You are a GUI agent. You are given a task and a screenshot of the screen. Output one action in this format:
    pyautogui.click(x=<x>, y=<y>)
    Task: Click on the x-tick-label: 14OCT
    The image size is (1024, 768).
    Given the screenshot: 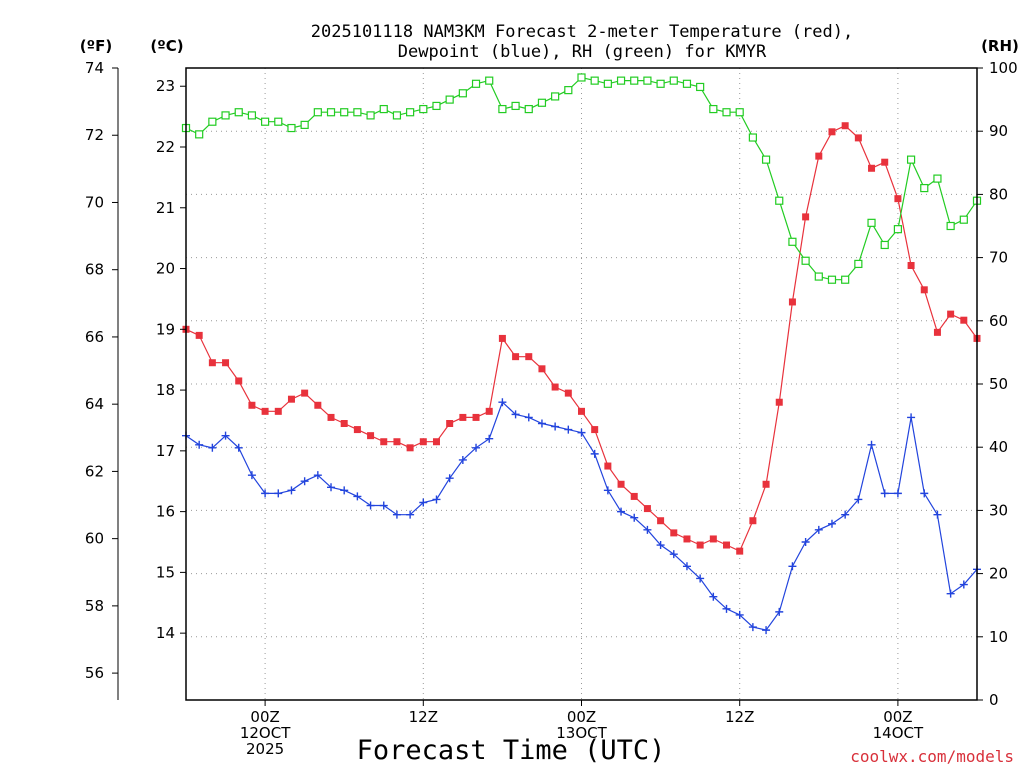 What is the action you would take?
    pyautogui.click(x=898, y=733)
    